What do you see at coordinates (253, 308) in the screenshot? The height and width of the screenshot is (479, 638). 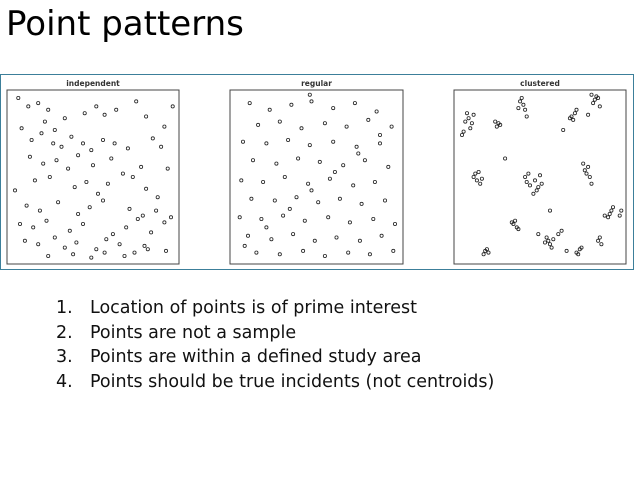 I see `bullet-text: Location of points is of prime interest` at bounding box center [253, 308].